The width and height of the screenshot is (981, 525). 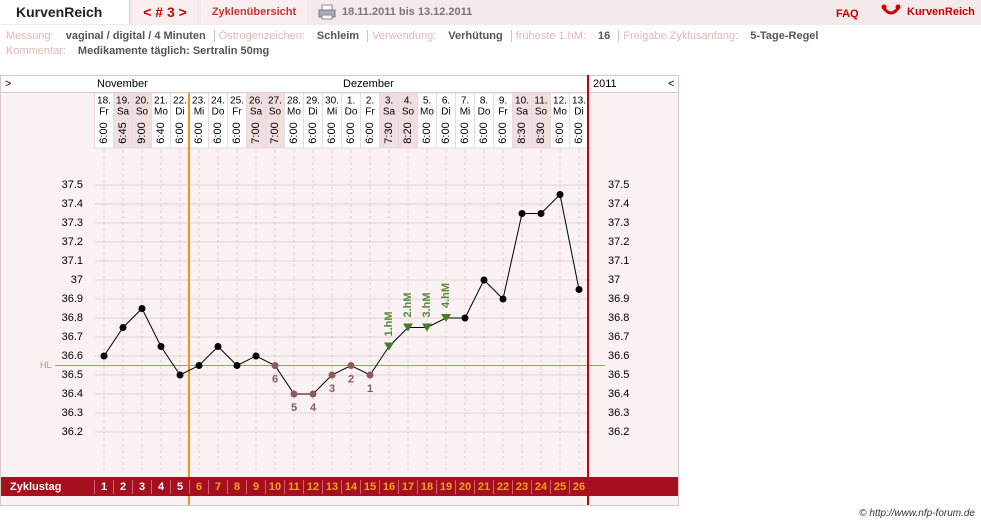 I want to click on cycle-day: 4, so click(x=161, y=487).